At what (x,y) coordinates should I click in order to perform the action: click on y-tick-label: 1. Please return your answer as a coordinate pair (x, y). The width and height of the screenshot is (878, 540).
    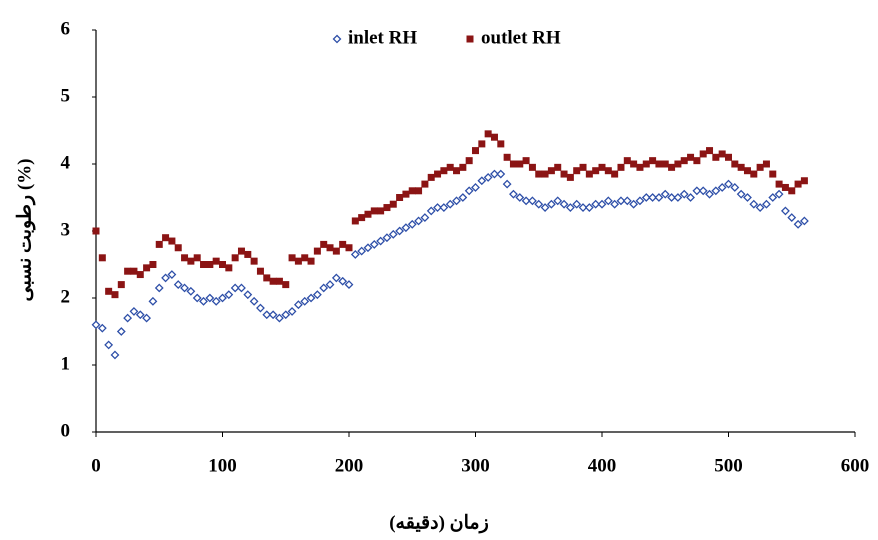
    Looking at the image, I should click on (66, 363).